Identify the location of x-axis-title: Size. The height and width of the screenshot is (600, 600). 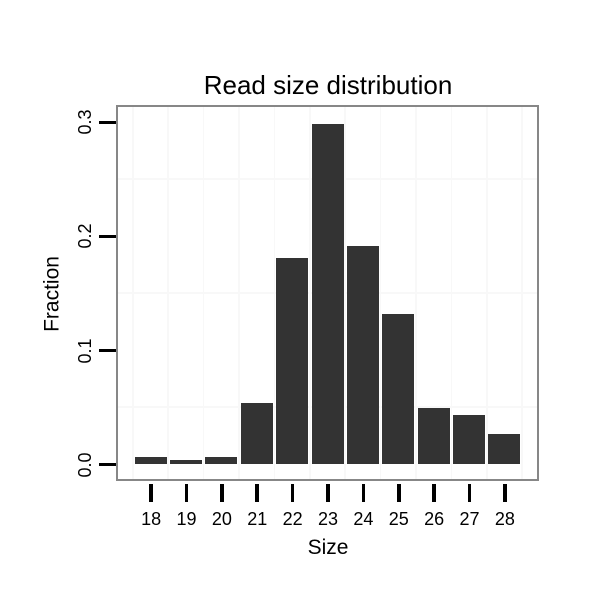
(328, 547).